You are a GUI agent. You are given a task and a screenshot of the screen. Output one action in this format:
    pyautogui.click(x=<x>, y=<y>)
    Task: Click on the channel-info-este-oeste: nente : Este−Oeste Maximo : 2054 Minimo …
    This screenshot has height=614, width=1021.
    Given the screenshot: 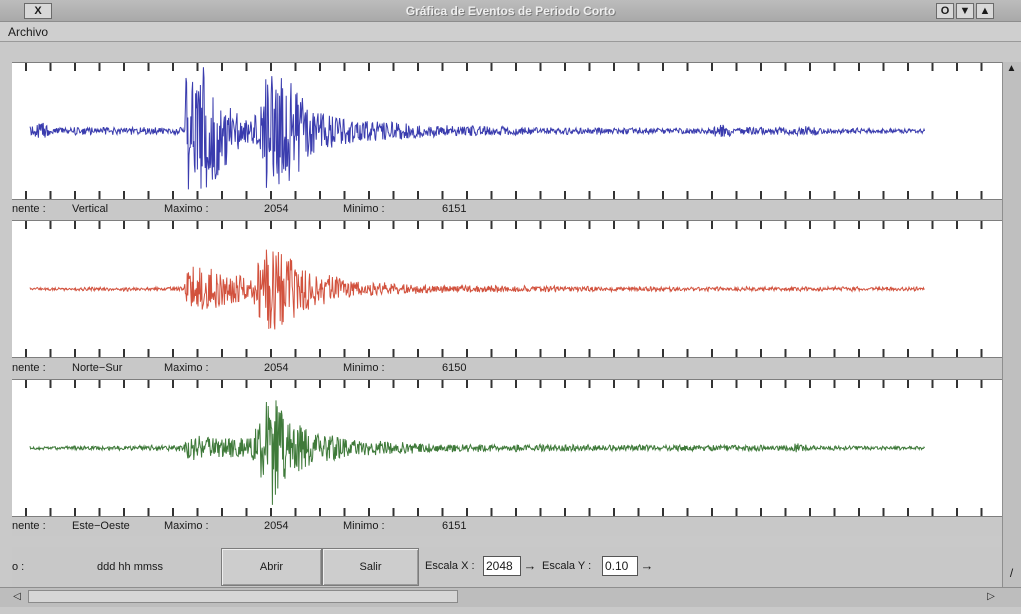 What is the action you would take?
    pyautogui.click(x=507, y=527)
    